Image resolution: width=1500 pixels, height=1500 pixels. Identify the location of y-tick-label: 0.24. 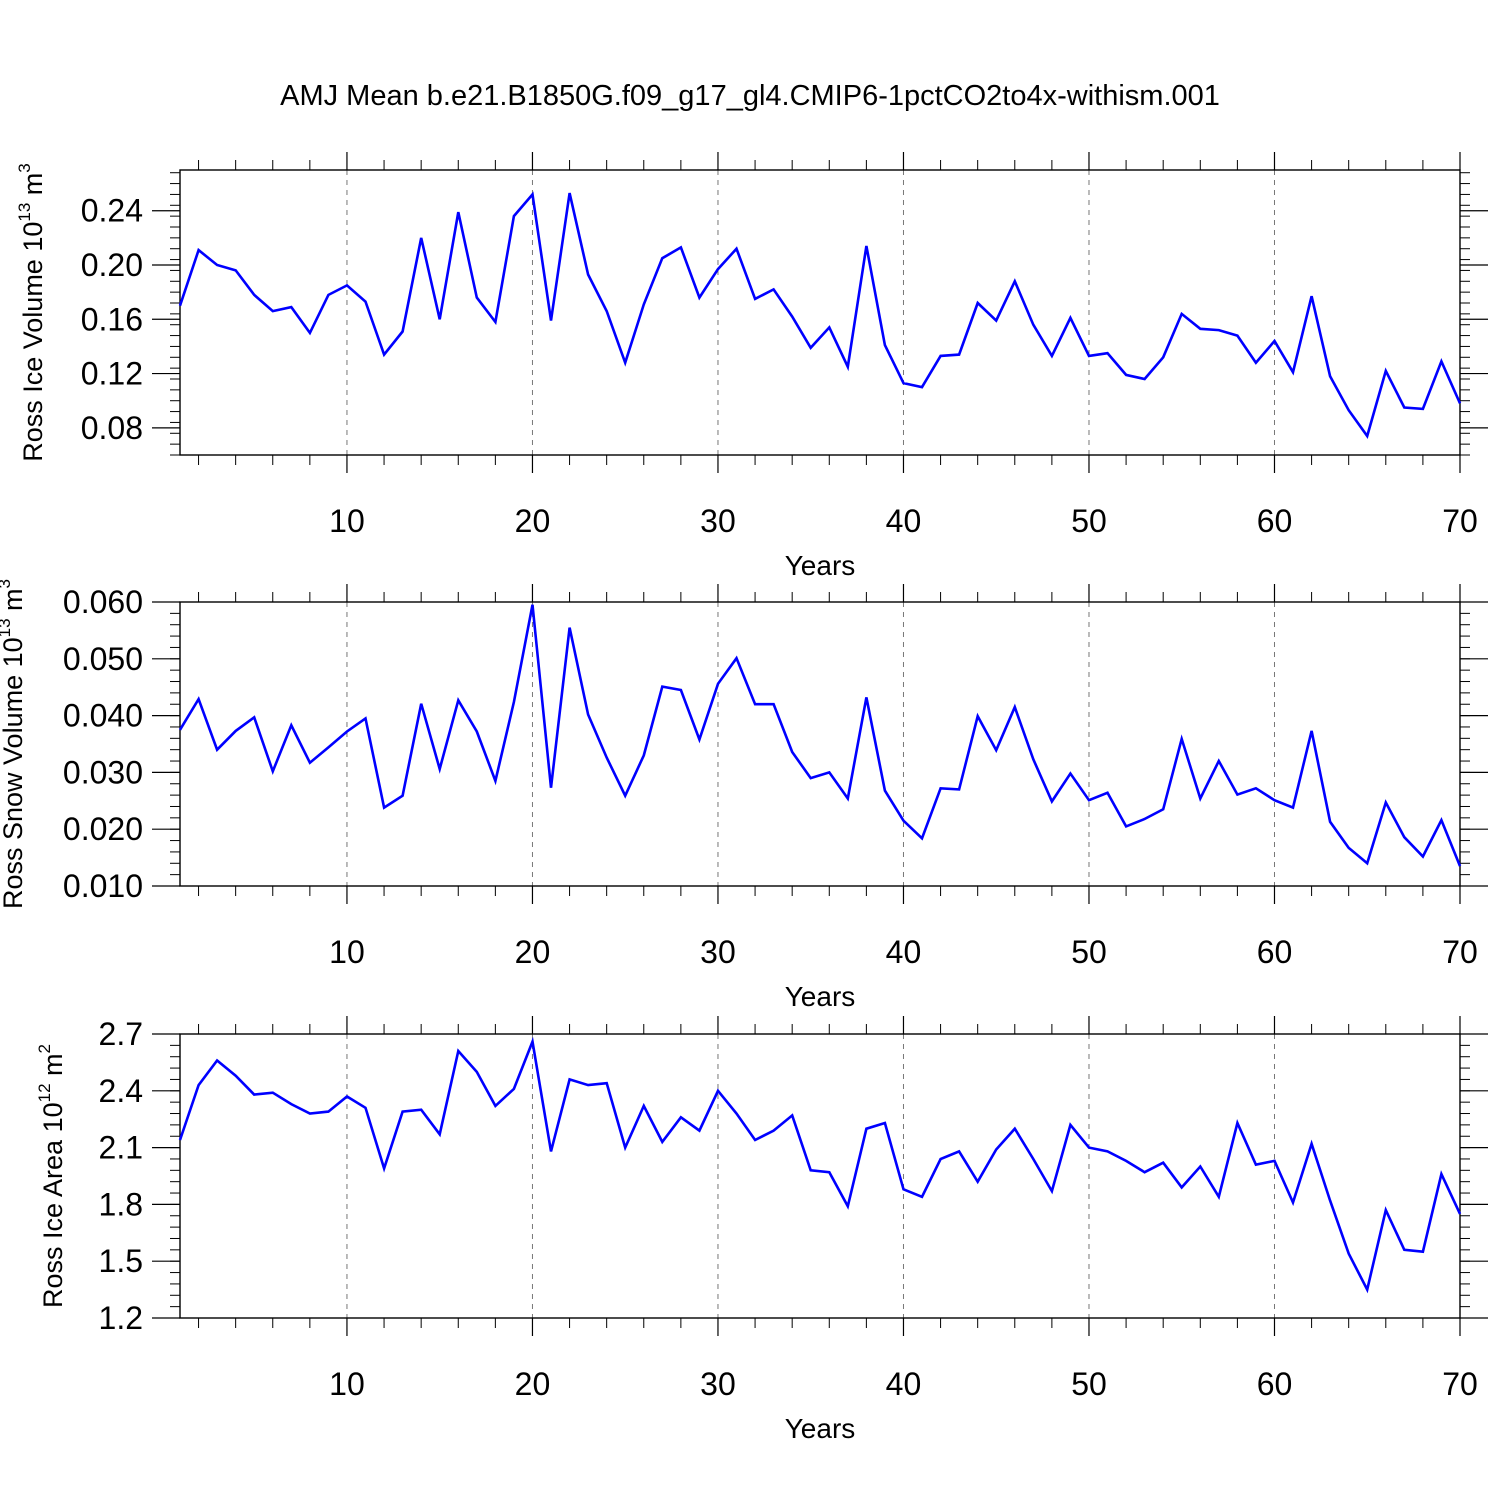
(112, 211).